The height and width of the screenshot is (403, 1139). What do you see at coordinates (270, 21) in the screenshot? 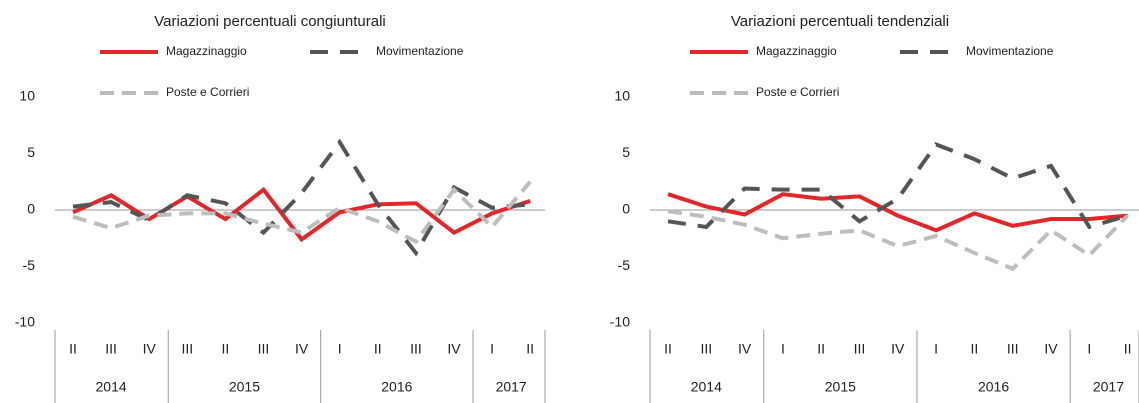
I see `chart-title: Variazioni percentuali congiunturali` at bounding box center [270, 21].